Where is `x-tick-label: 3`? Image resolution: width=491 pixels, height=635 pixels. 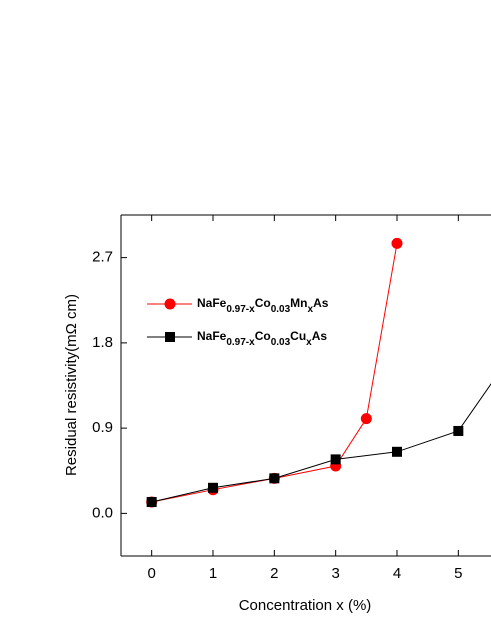
x-tick-label: 3 is located at coordinates (335, 573).